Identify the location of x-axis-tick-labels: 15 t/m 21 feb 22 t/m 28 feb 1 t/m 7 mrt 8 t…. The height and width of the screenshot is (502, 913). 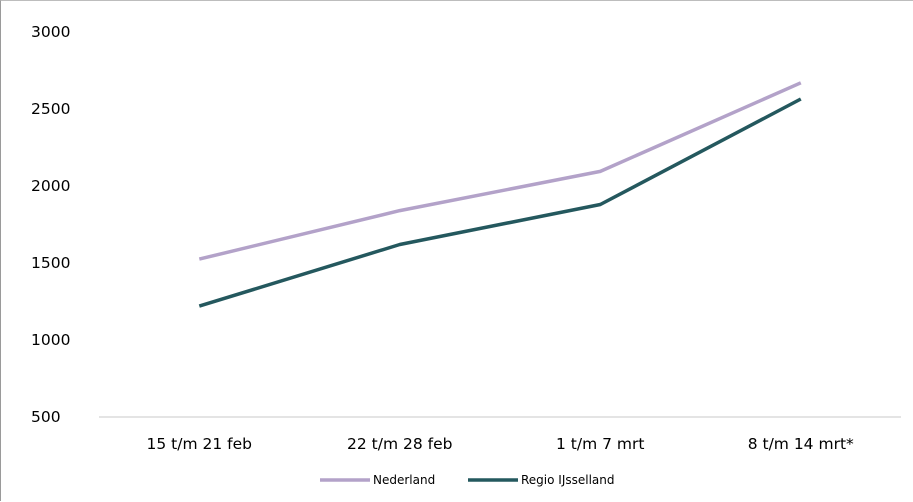
(501, 444).